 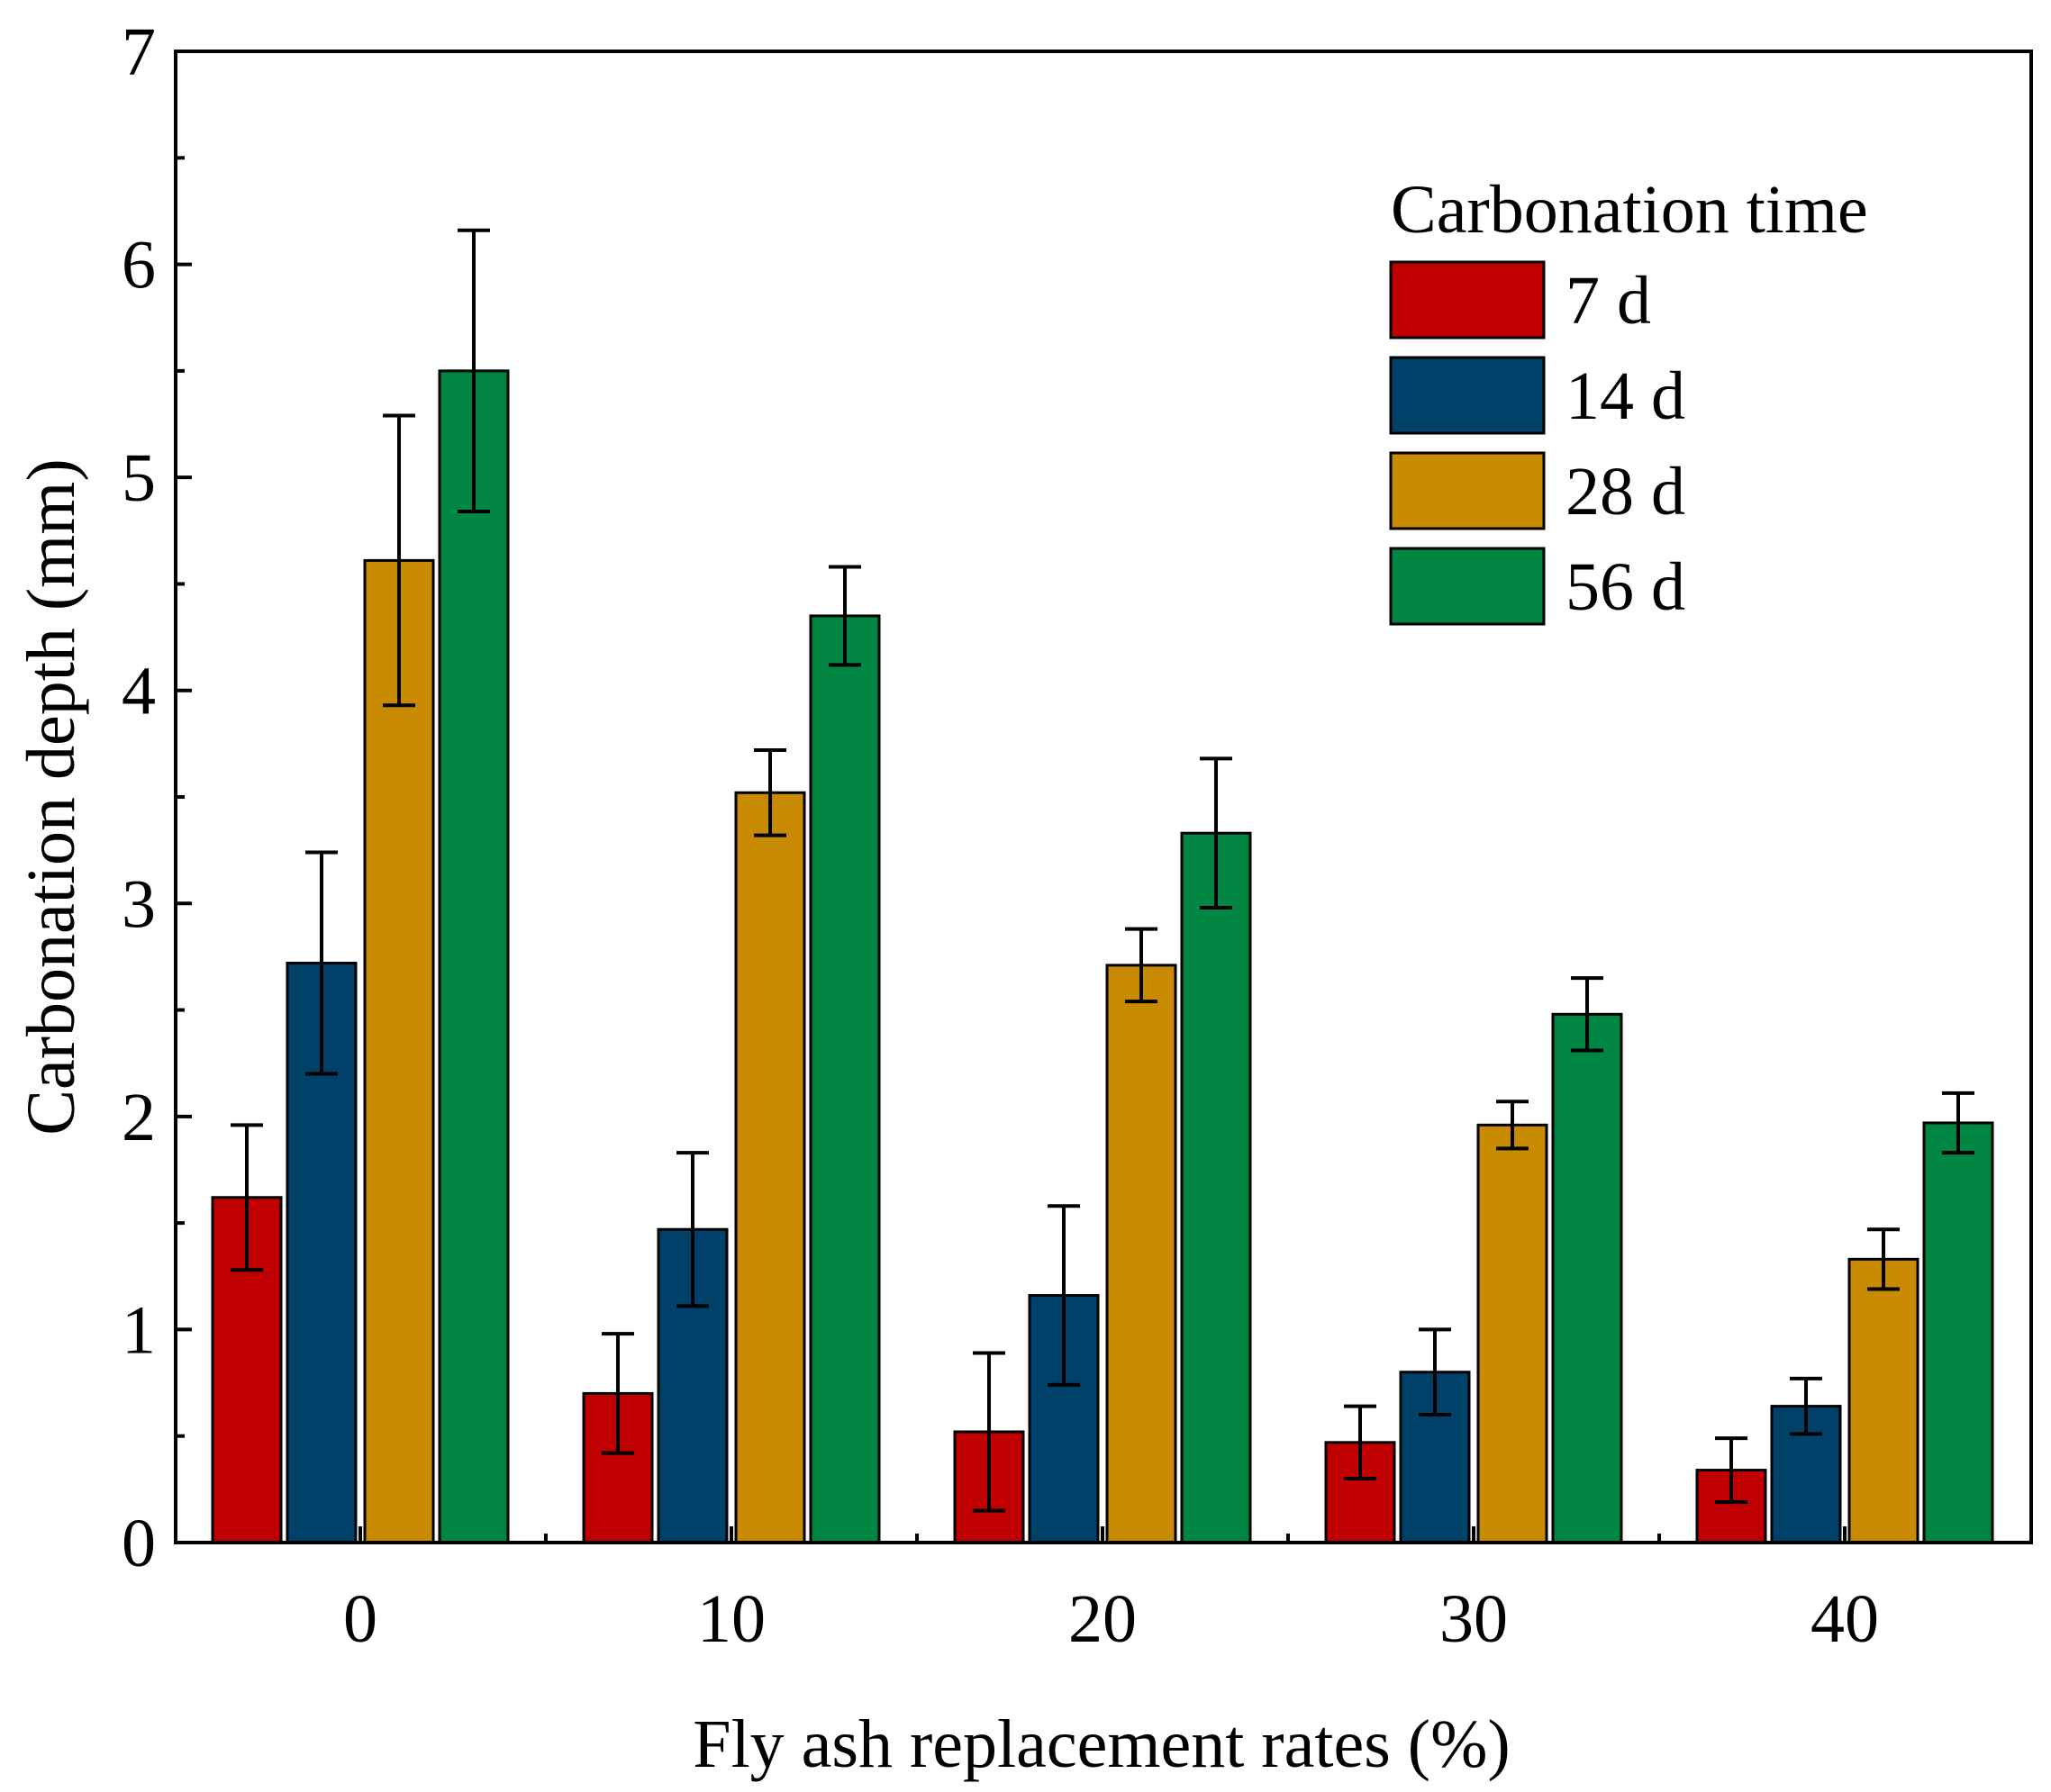 I want to click on legend: Carbonation time 7 d 14 d 28 d 56 d, so click(x=1628, y=399).